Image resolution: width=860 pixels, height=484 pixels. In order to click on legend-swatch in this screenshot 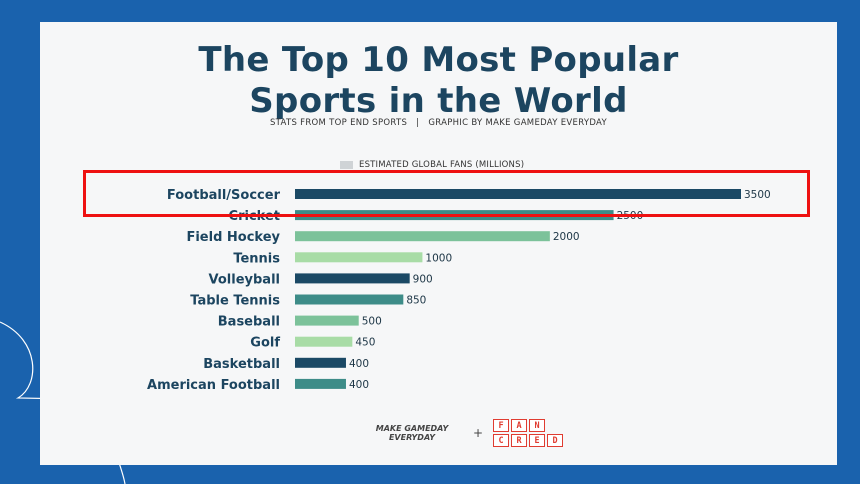, I will do `click(346, 165)`.